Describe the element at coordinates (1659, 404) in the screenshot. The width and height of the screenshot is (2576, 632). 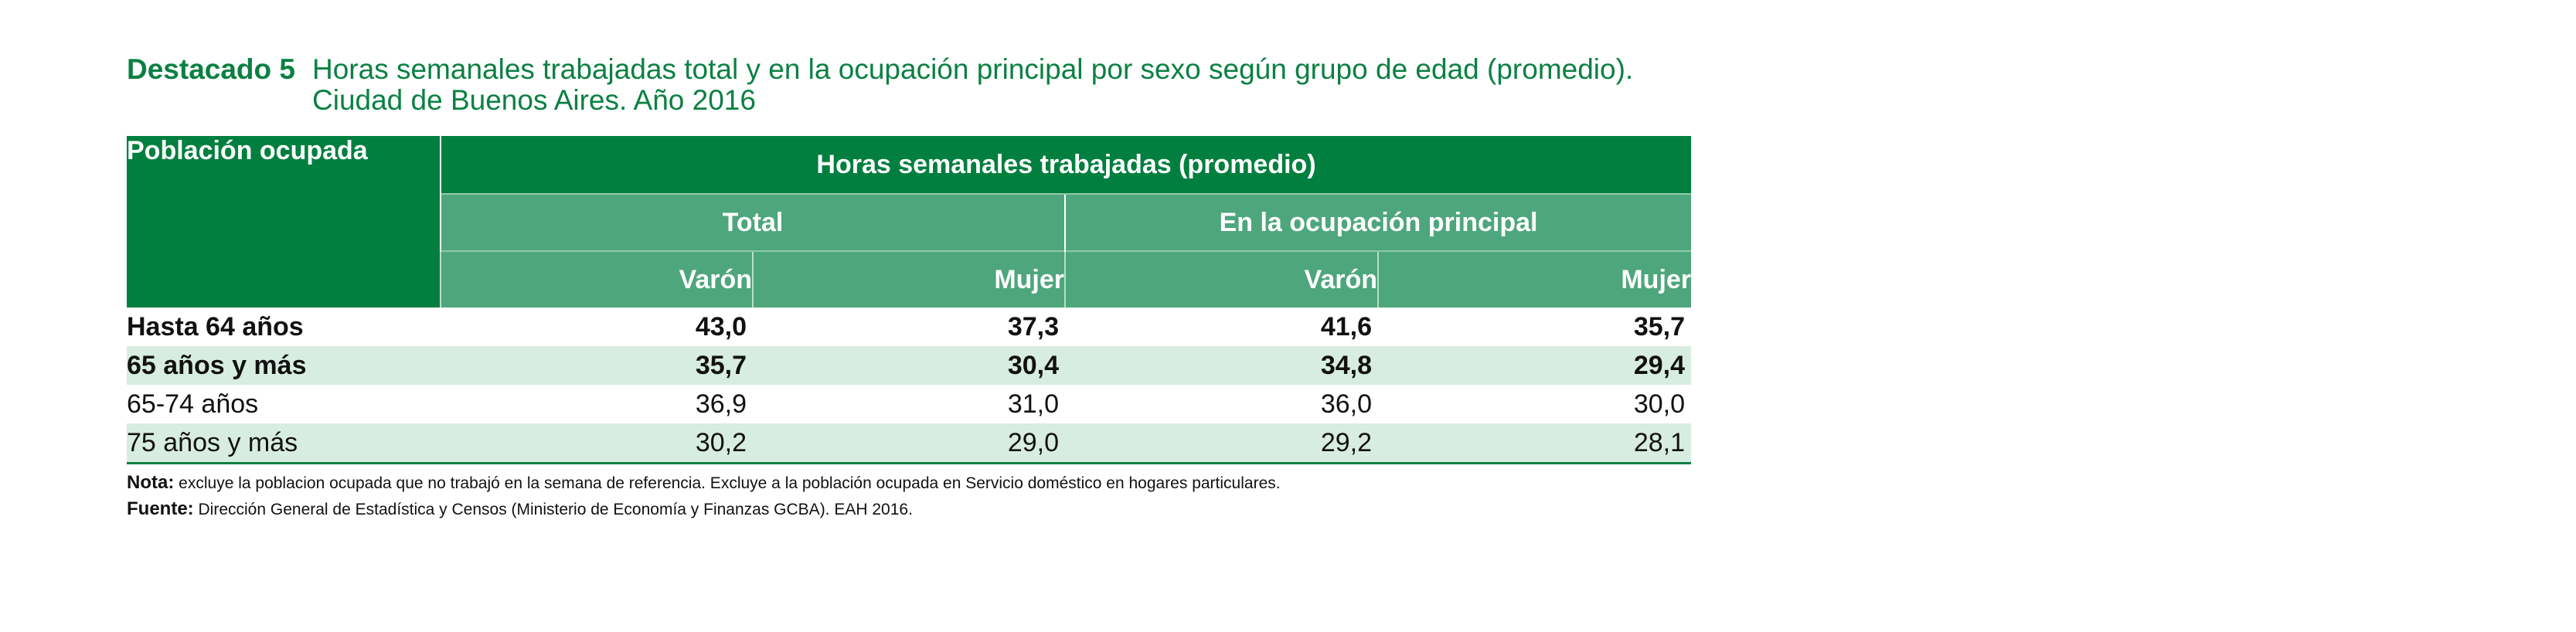
I see `cell-value: 30,0` at that location.